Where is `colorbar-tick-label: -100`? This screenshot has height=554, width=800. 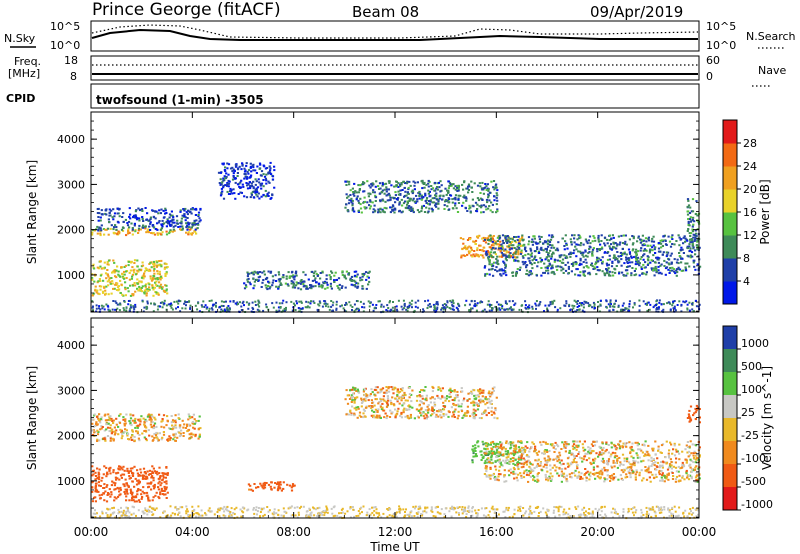
colorbar-tick-label: -100 is located at coordinates (753, 458).